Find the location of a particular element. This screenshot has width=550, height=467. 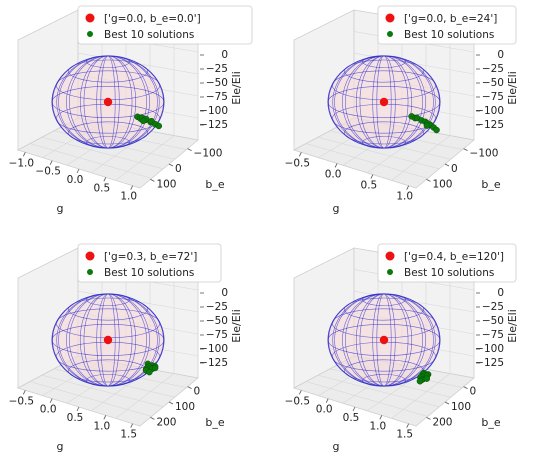

y-tick-label: −100 is located at coordinates (208, 154).